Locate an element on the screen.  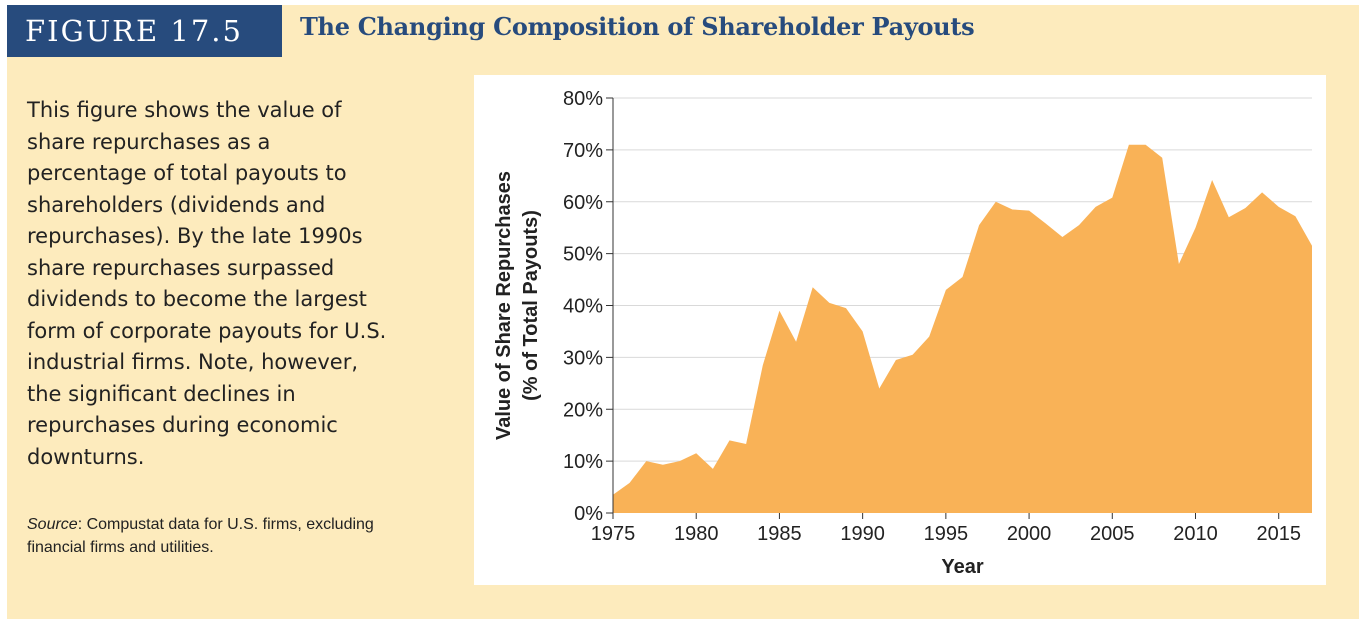
y-tick-label: 20% is located at coordinates (583, 410).